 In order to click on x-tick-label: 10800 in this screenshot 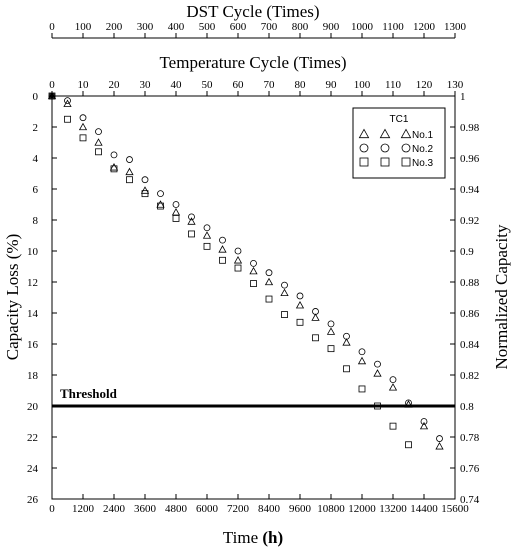, I will do `click(331, 509)`.